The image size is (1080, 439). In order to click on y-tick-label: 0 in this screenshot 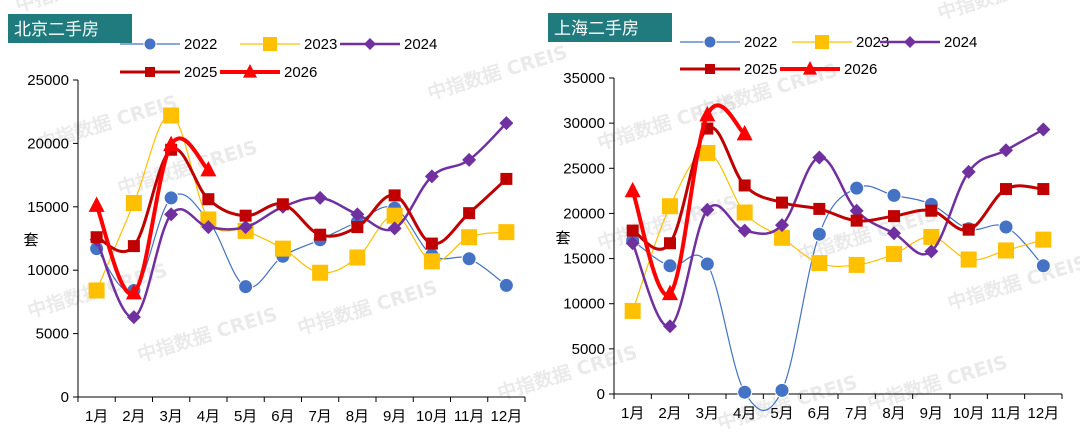, I will do `click(601, 394)`.